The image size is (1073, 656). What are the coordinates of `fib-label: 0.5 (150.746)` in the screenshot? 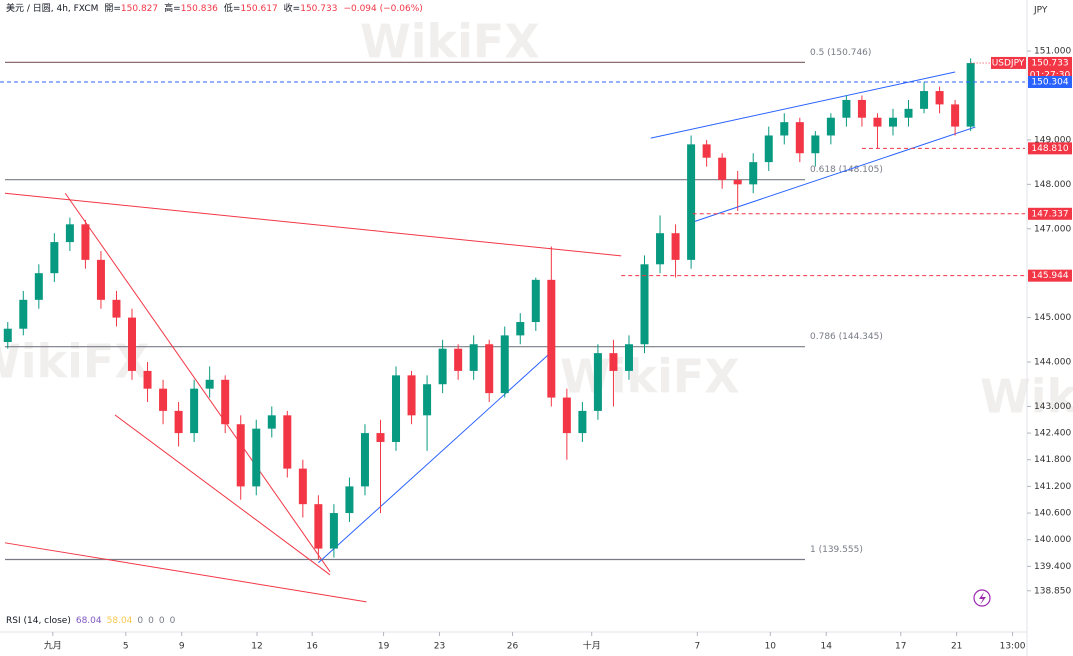 It's located at (840, 53).